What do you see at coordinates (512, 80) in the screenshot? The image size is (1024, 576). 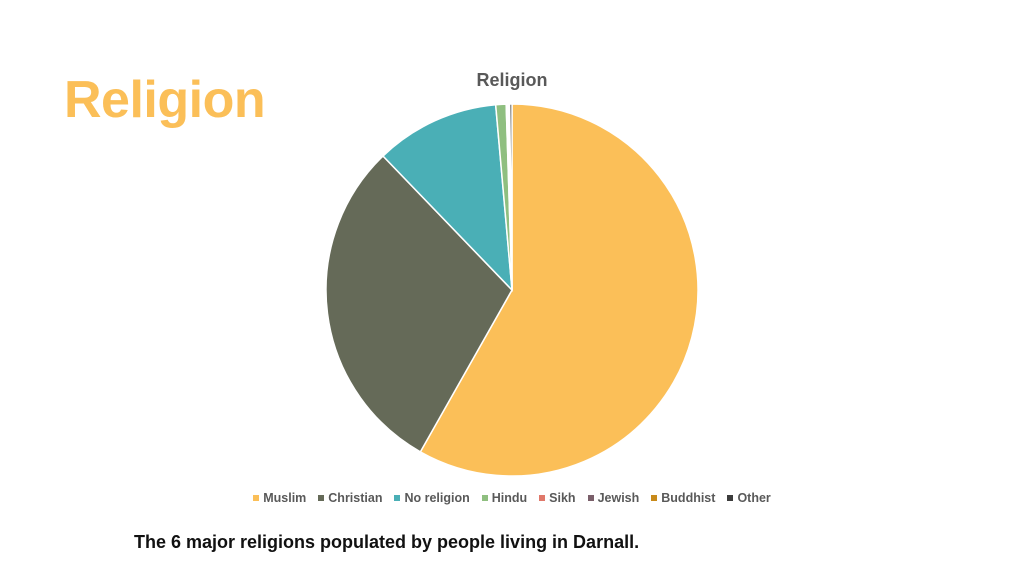 I see `chart-title: Religion` at bounding box center [512, 80].